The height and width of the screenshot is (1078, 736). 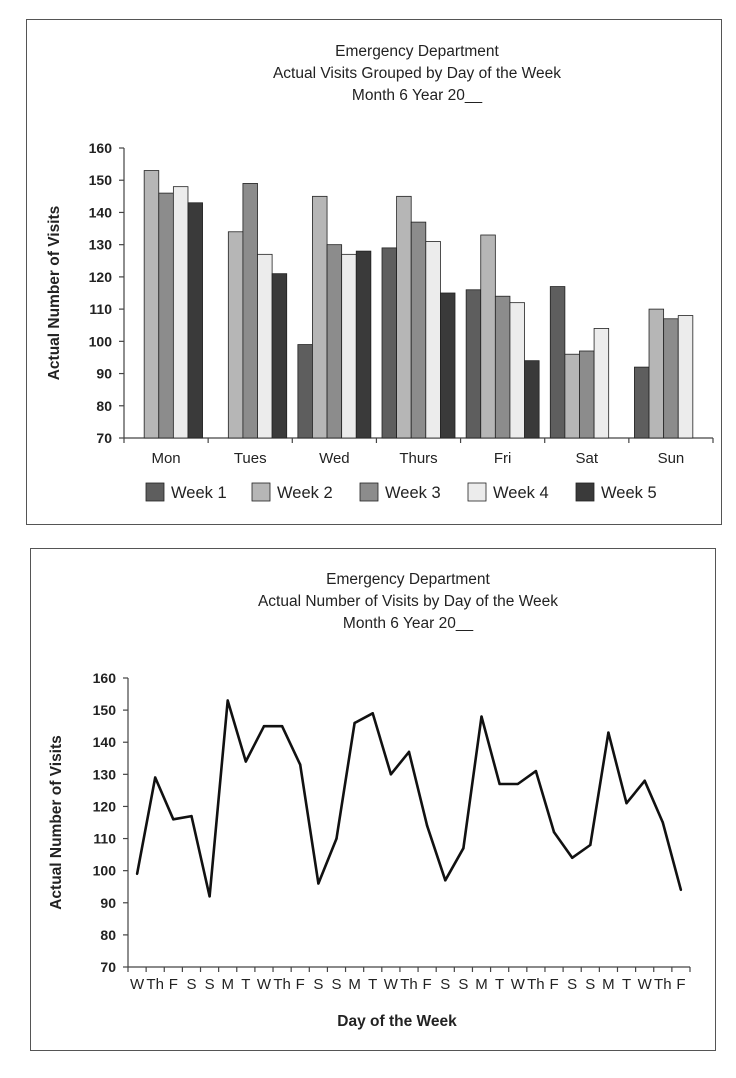 I want to click on x-category-label: Mon, so click(x=165, y=458).